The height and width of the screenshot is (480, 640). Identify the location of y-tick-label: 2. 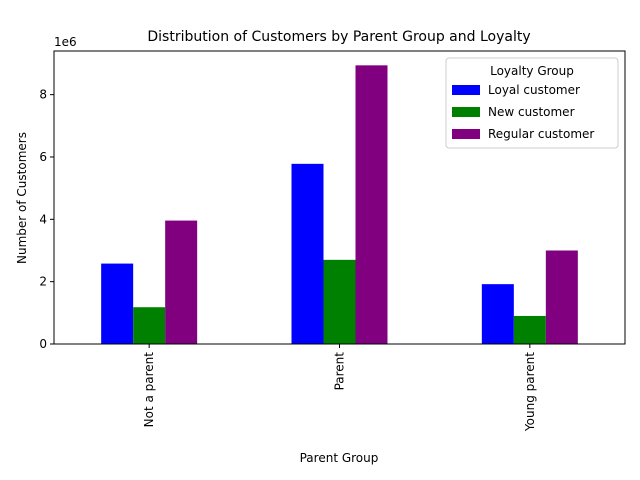
(43, 282).